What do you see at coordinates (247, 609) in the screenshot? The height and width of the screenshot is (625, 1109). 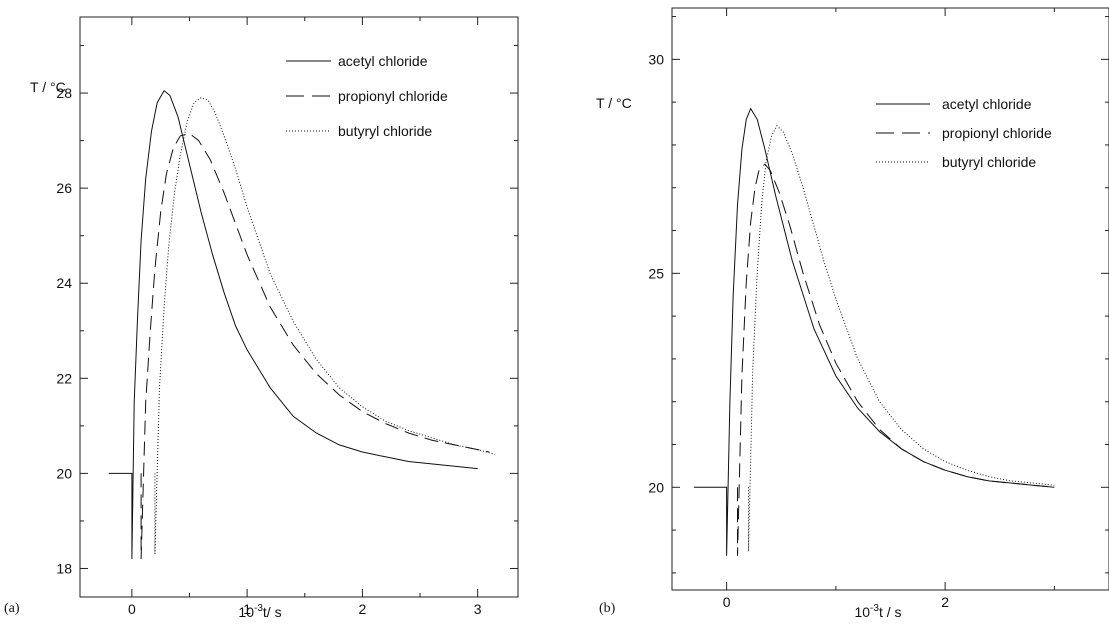 I see `x-tick-label: 1` at bounding box center [247, 609].